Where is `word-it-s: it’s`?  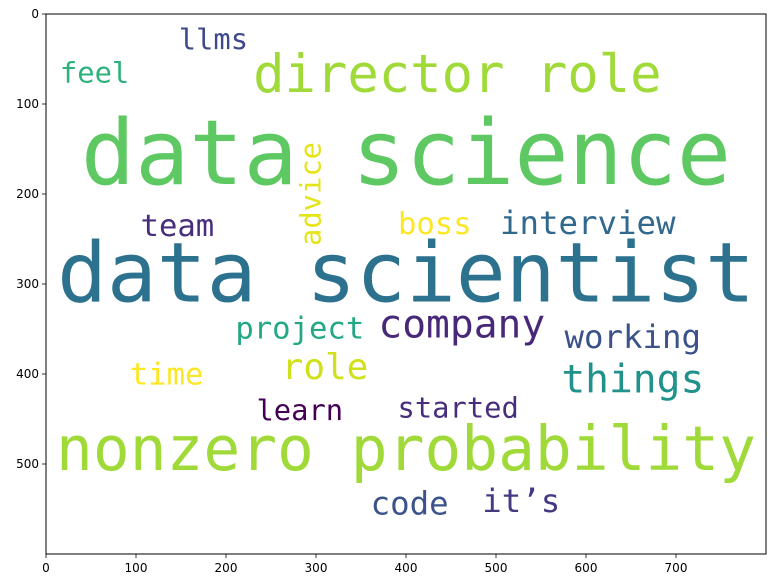
word-it-s: it’s is located at coordinates (521, 501).